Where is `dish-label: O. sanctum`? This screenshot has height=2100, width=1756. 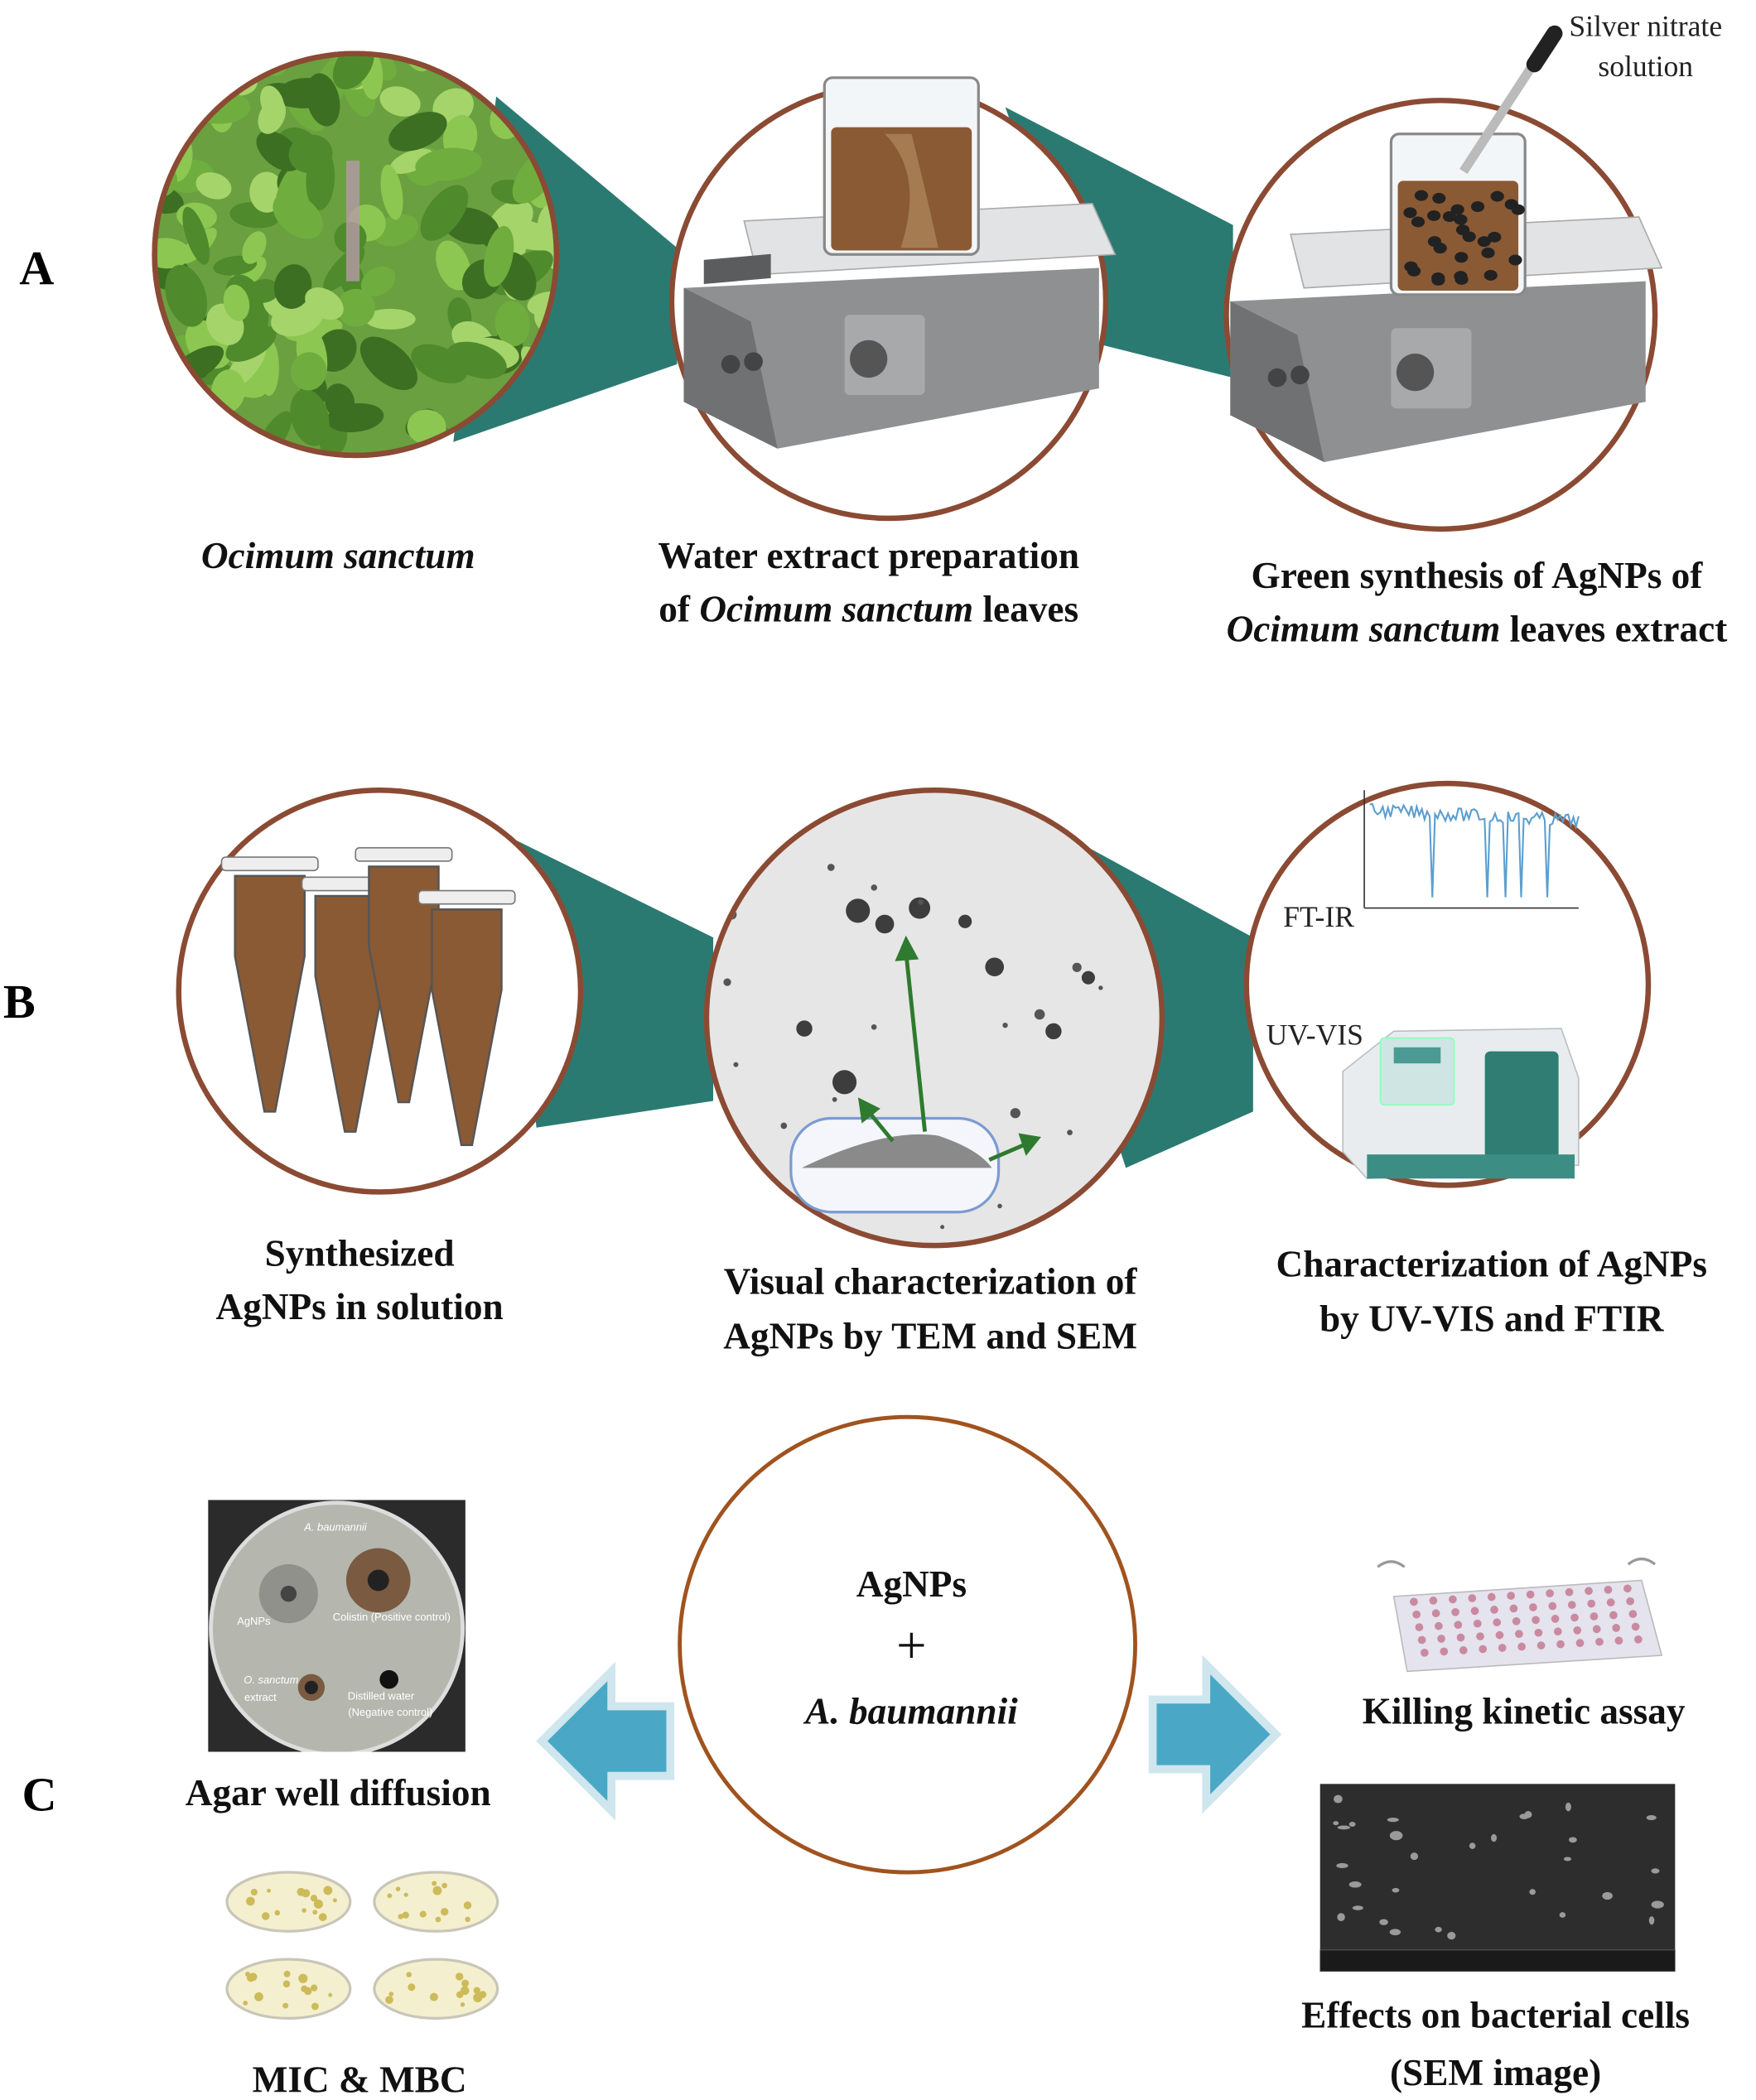 dish-label: O. sanctum is located at coordinates (271, 1680).